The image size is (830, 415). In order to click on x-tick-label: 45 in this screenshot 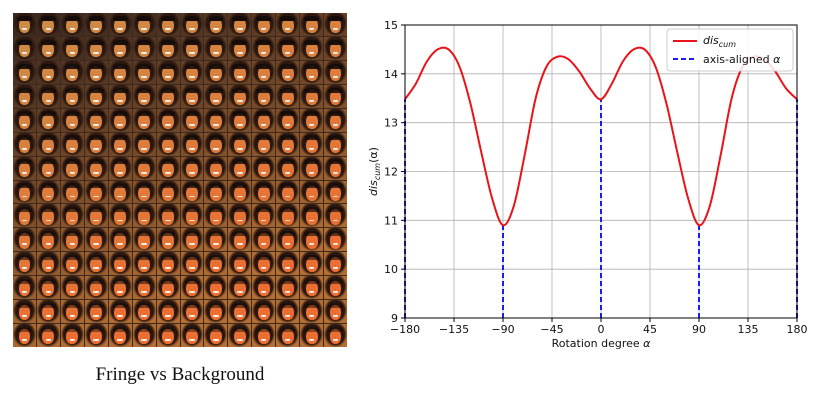, I will do `click(650, 329)`.